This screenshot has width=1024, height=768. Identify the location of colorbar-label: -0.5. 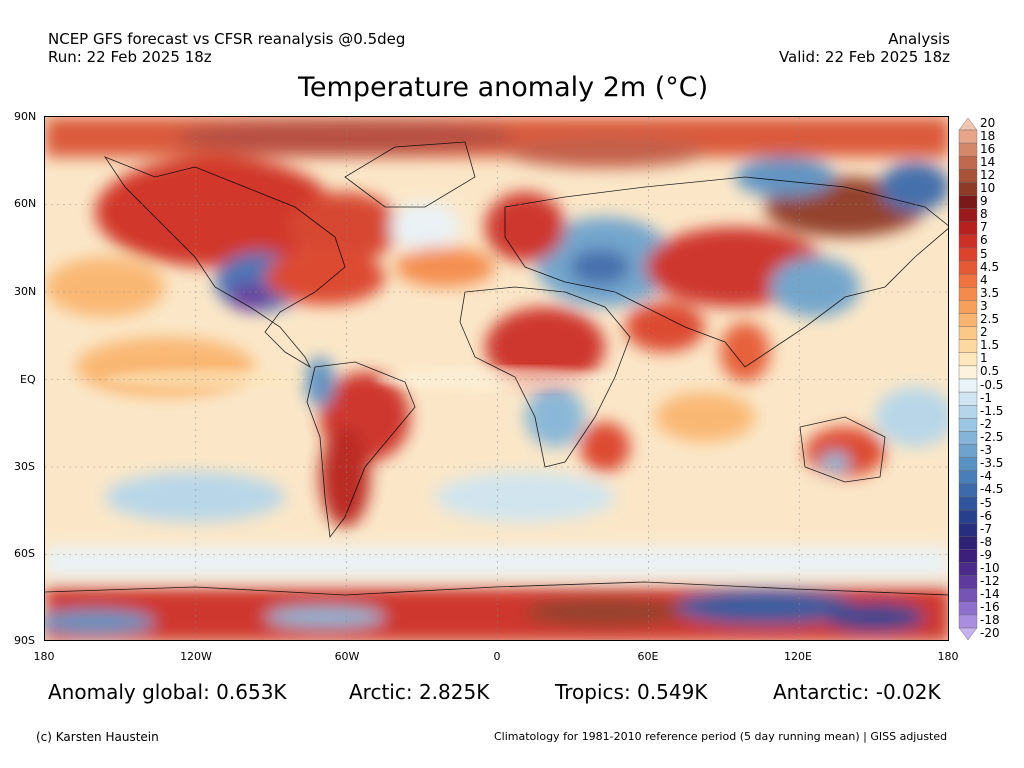
(992, 384).